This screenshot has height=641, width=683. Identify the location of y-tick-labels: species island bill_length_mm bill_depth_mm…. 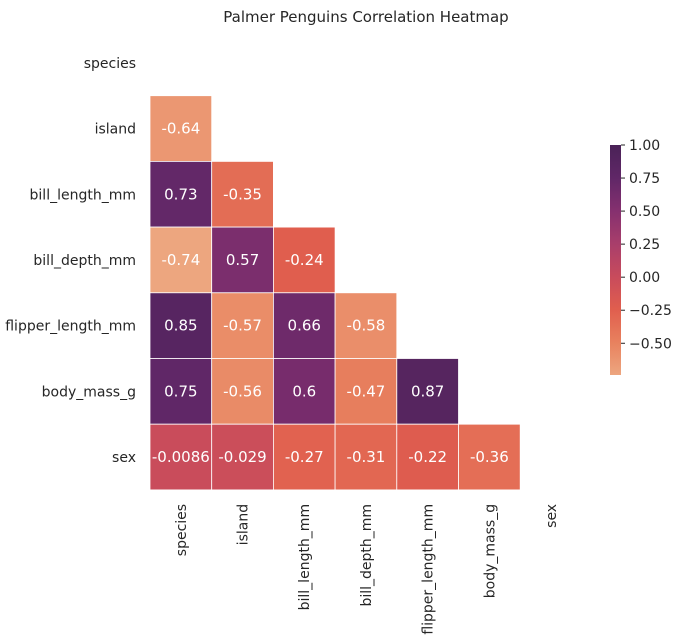
(70, 261).